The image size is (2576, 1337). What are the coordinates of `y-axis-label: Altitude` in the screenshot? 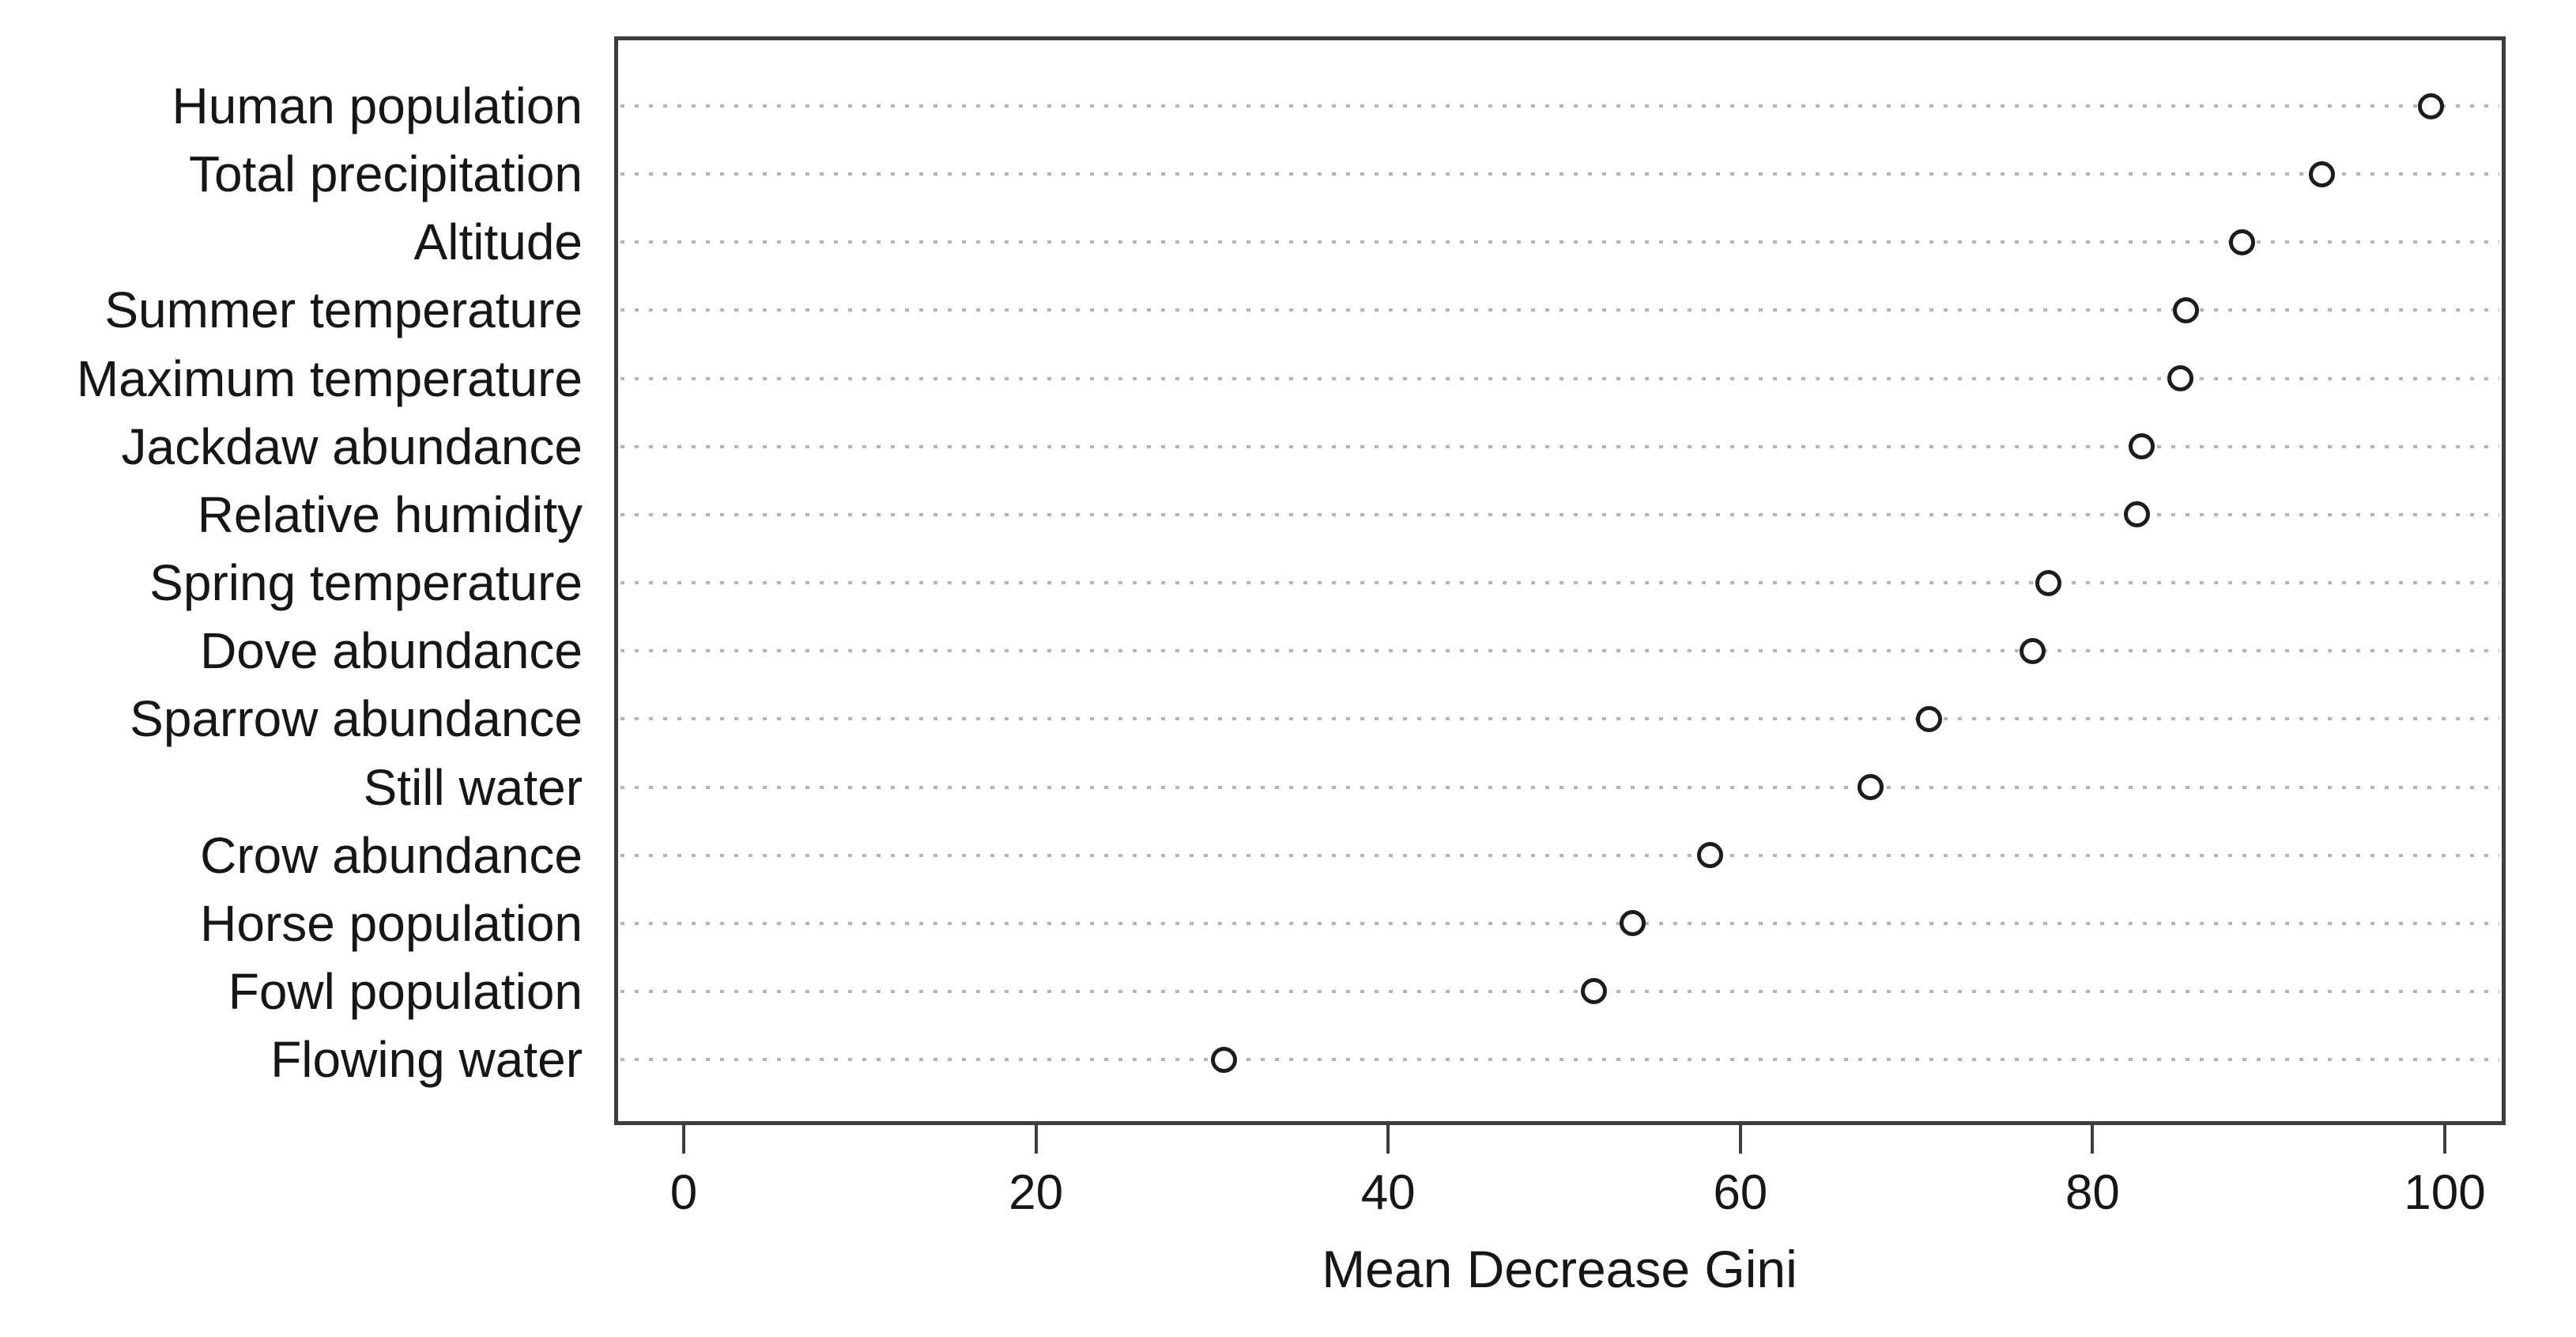 It's located at (498, 242).